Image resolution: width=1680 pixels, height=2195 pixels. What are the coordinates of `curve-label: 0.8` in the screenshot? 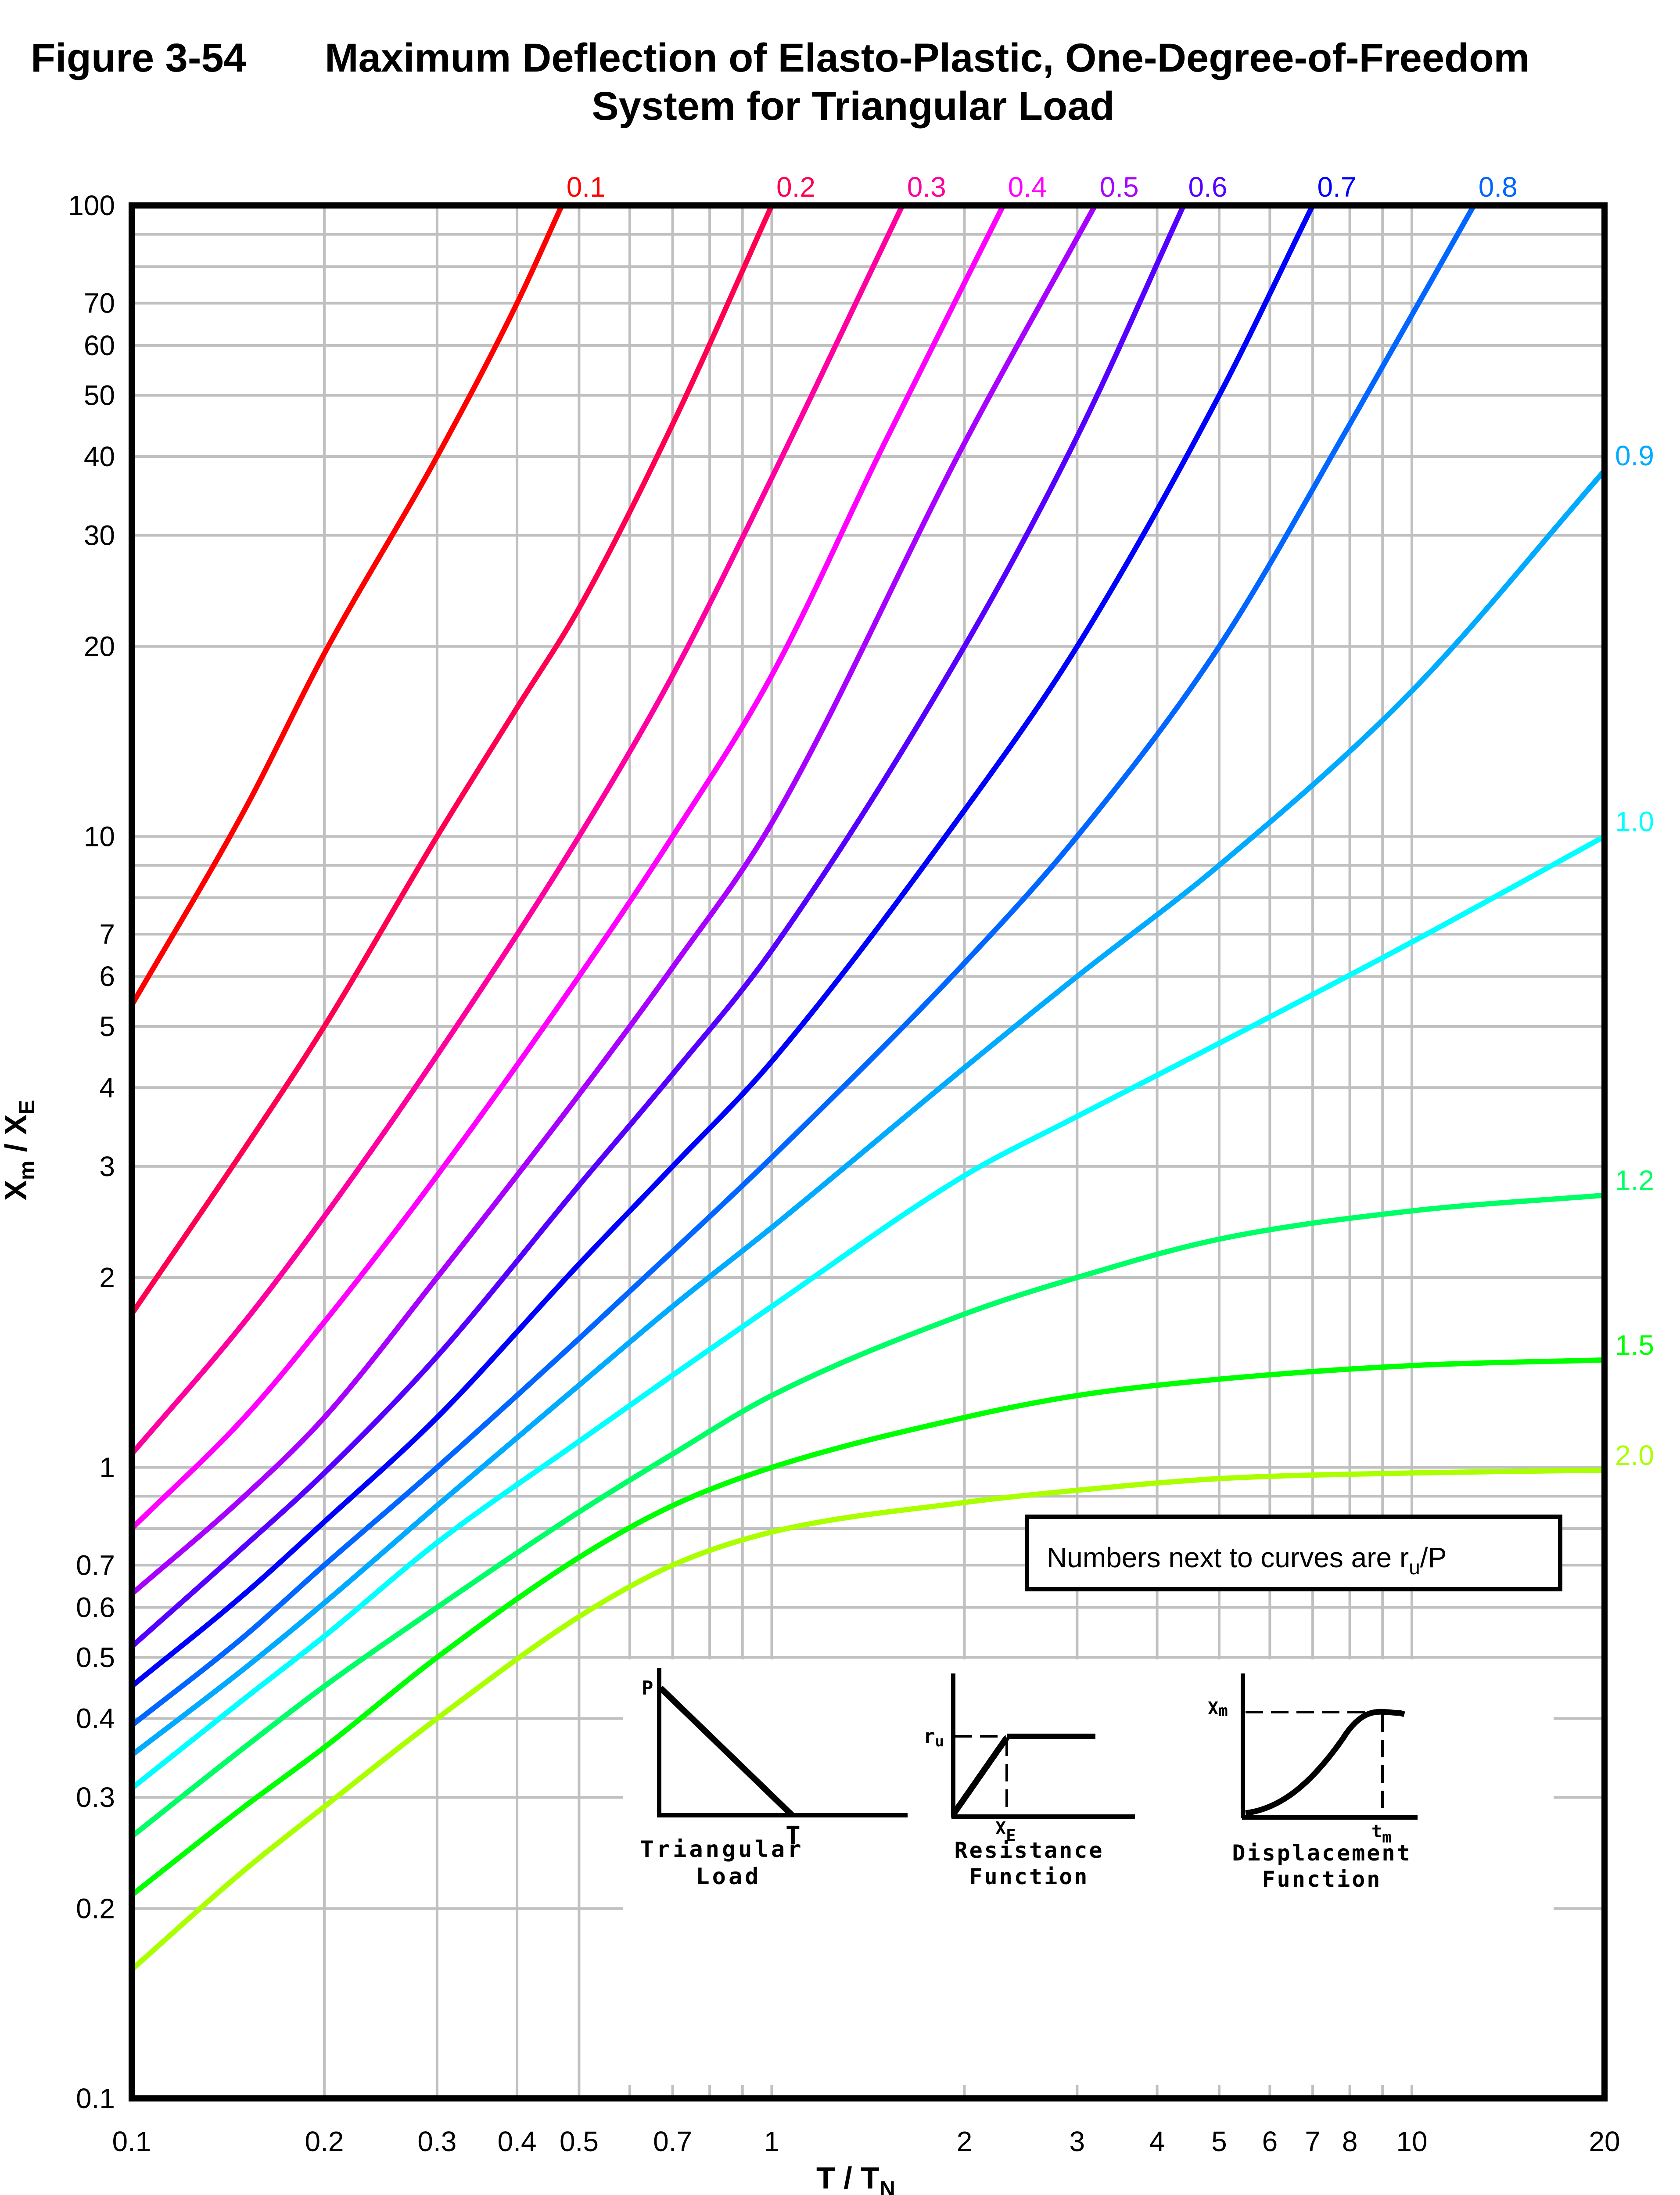 It's located at (1498, 187).